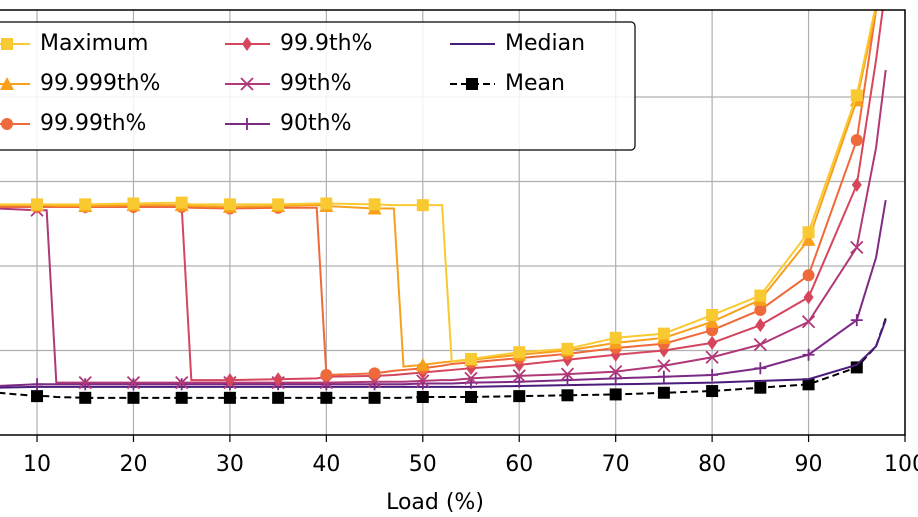 Image resolution: width=918 pixels, height=517 pixels. Describe the element at coordinates (326, 464) in the screenshot. I see `x-tick-label: 40` at that location.